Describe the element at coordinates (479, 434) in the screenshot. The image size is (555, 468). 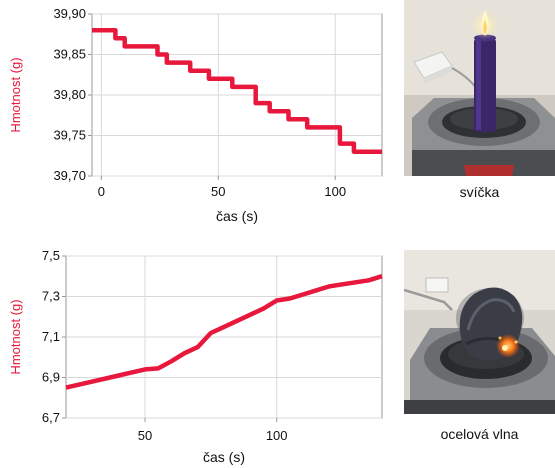
I see `caption-steel-wool: ocelová vlna` at that location.